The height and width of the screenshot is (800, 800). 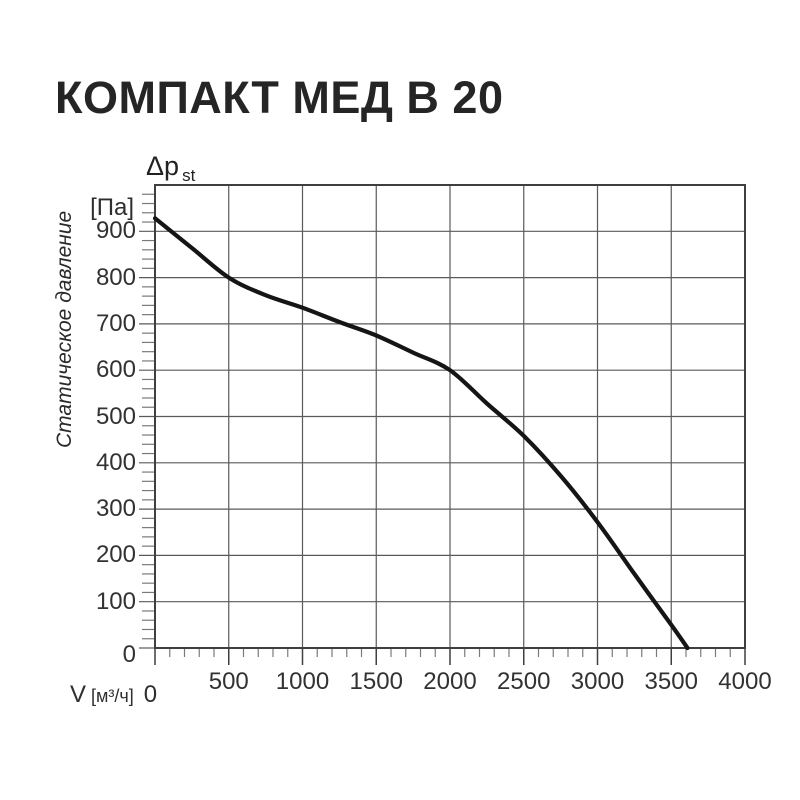 I want to click on delta-p-subscript: st, so click(x=189, y=176).